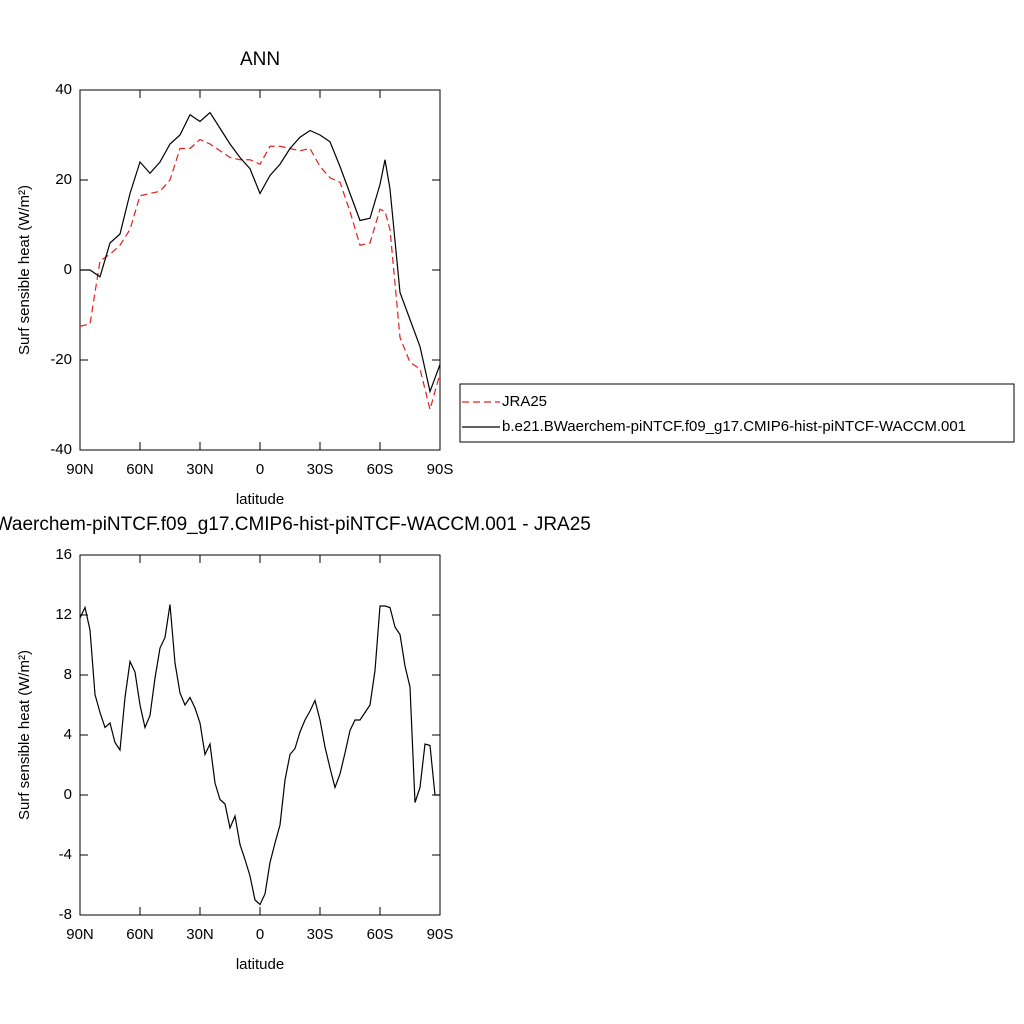 Image resolution: width=1024 pixels, height=1024 pixels. What do you see at coordinates (68, 674) in the screenshot?
I see `y-tick-label: 8` at bounding box center [68, 674].